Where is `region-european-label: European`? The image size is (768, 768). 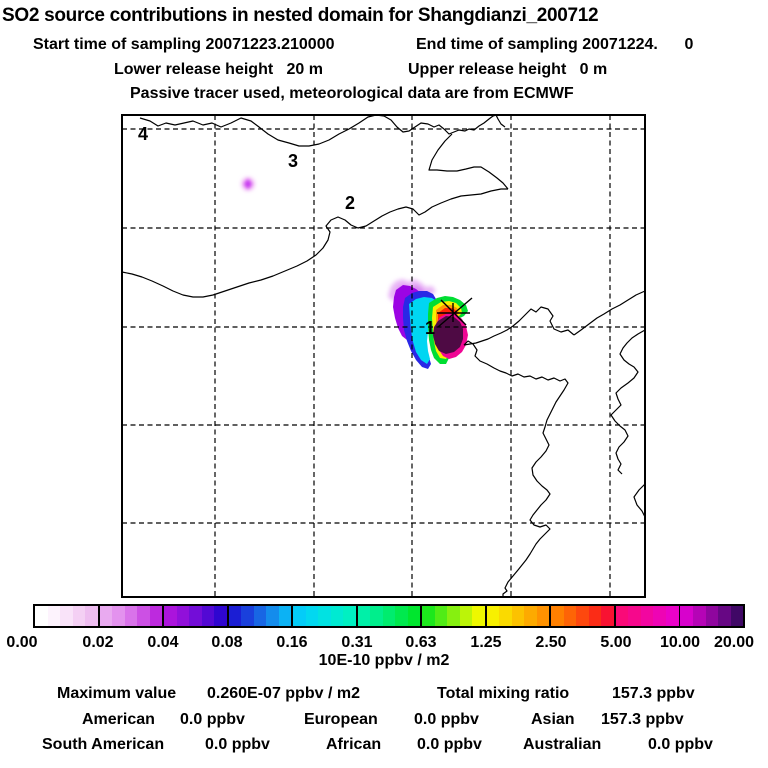 region-european-label: European is located at coordinates (341, 719).